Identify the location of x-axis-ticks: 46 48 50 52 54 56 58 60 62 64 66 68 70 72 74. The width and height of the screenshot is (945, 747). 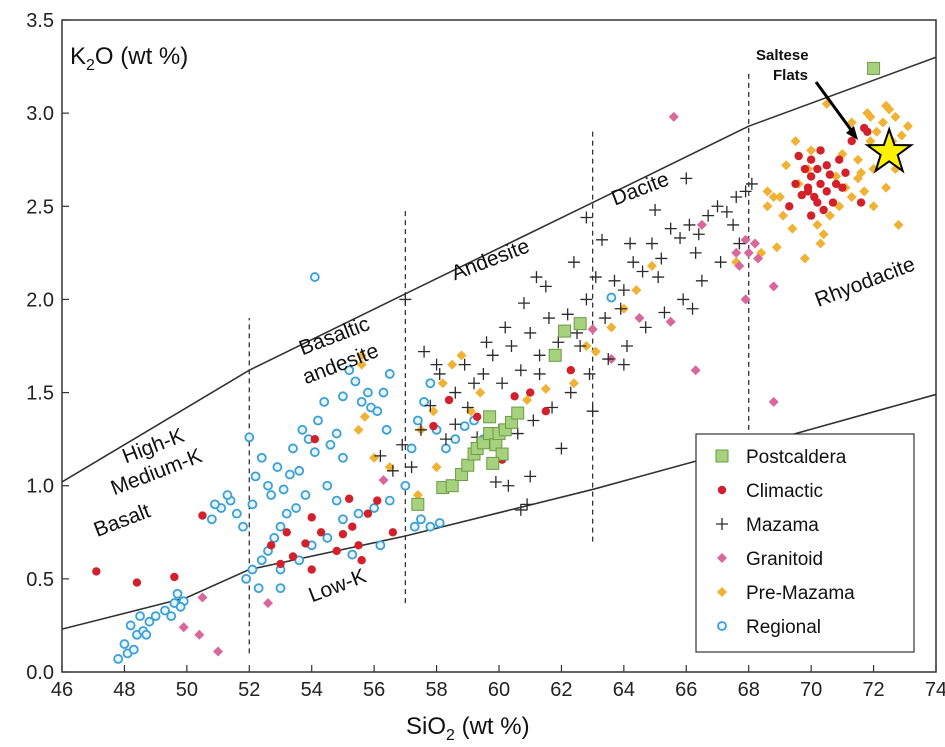
(498, 683).